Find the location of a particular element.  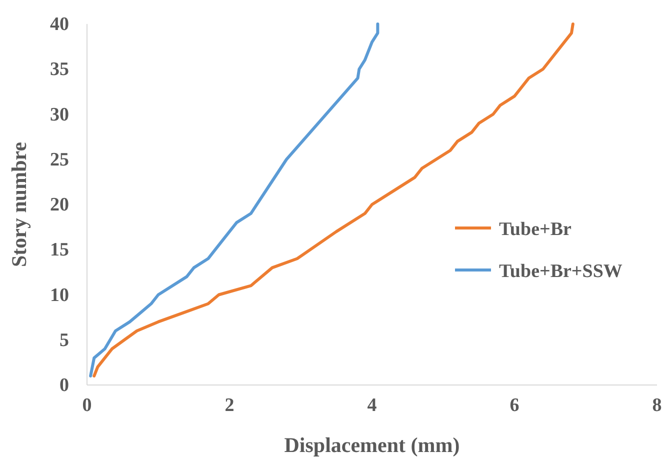

x-tick-label: 2 is located at coordinates (229, 405).